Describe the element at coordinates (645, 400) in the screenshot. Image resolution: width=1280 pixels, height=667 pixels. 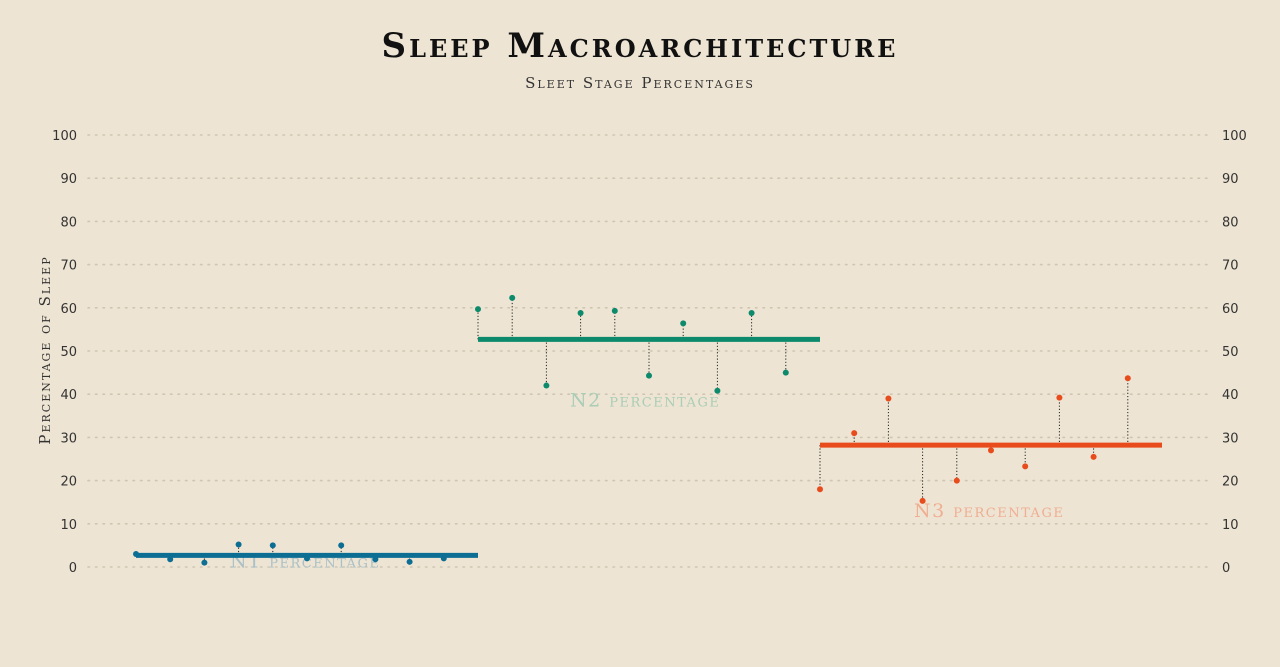
I see `series-label: N2 percentage` at that location.